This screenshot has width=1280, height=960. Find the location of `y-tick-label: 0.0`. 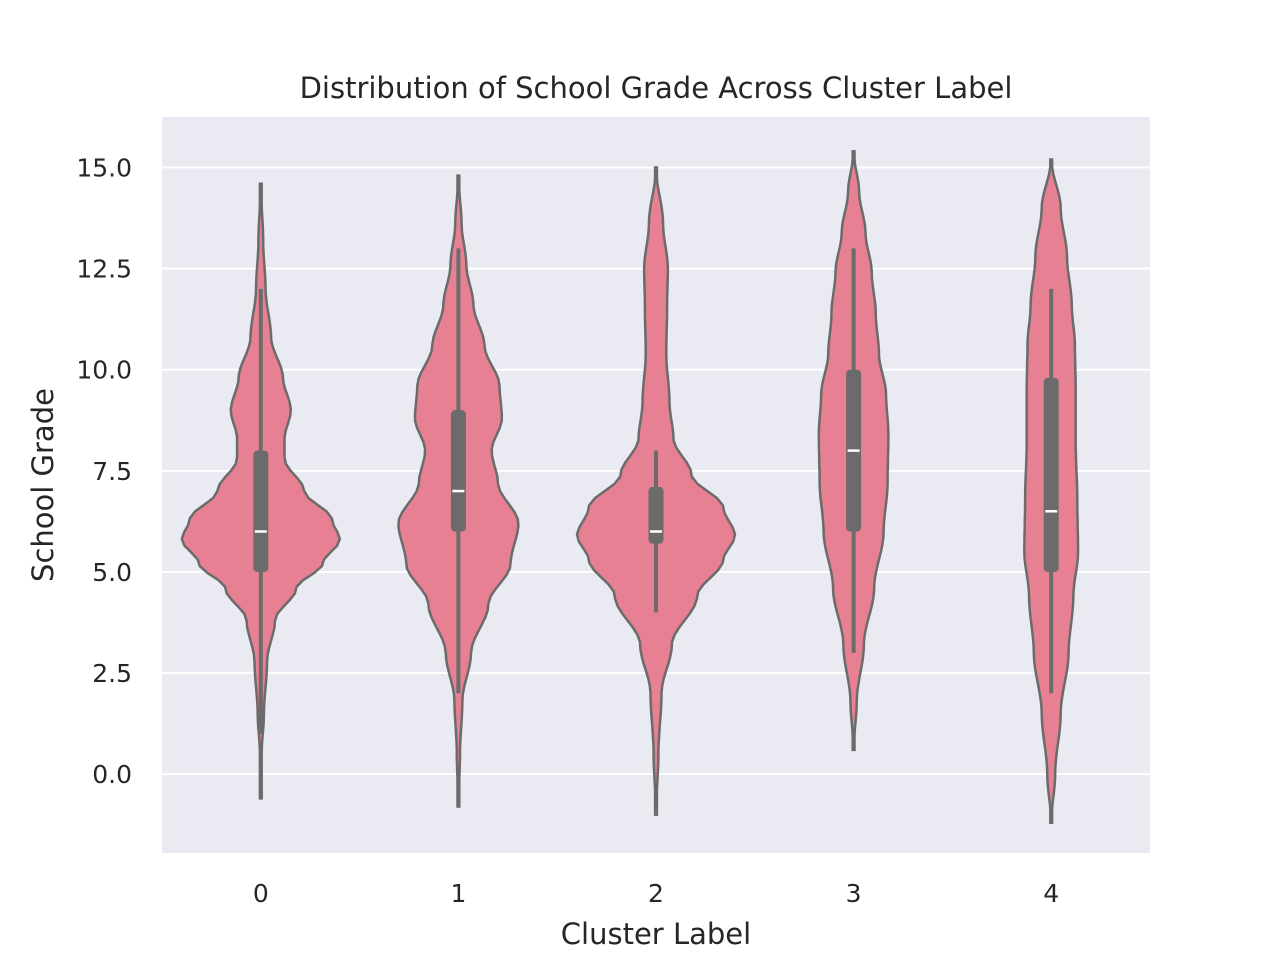

y-tick-label: 0.0 is located at coordinates (112, 774).